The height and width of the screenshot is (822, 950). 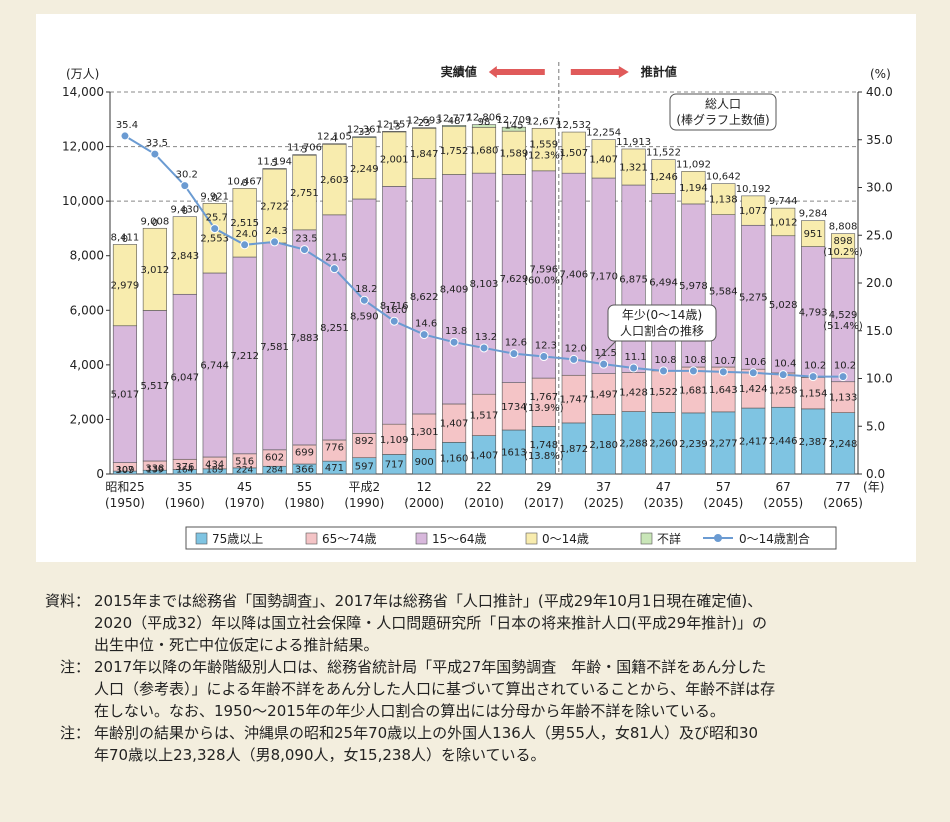 What do you see at coordinates (82, 74) in the screenshot?
I see `y-left-unit: (万人)` at bounding box center [82, 74].